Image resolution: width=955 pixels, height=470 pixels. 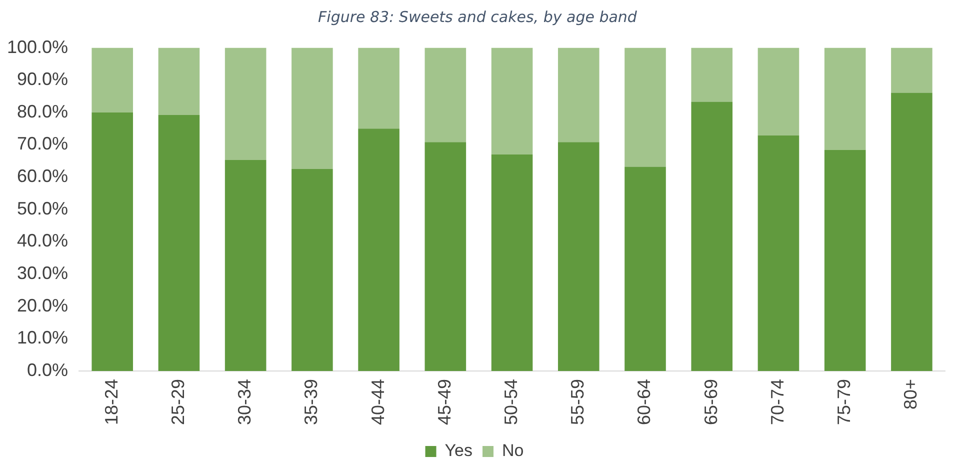 I want to click on y-tick-label: 100.0%, so click(x=37, y=46).